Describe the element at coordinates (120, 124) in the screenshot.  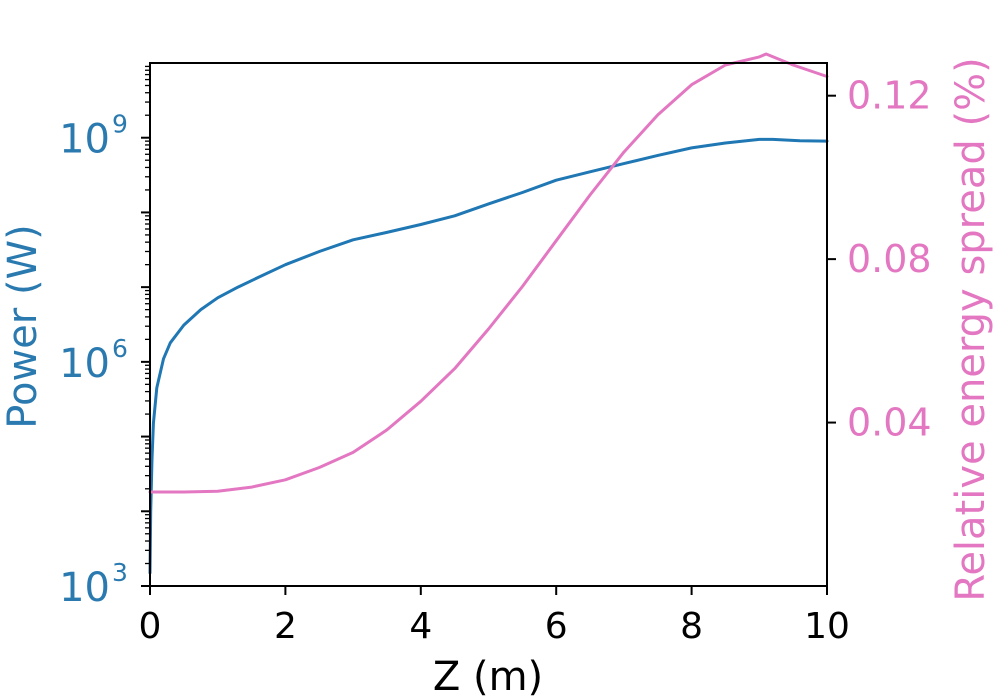
I see `left-tick-exponent: 9` at that location.